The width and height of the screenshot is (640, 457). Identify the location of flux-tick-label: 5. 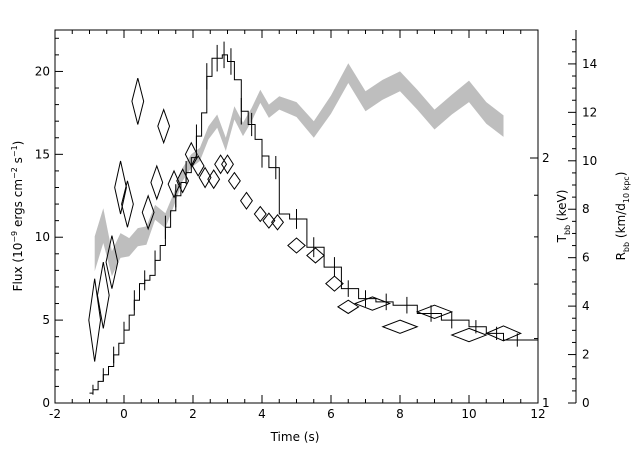
(46, 320).